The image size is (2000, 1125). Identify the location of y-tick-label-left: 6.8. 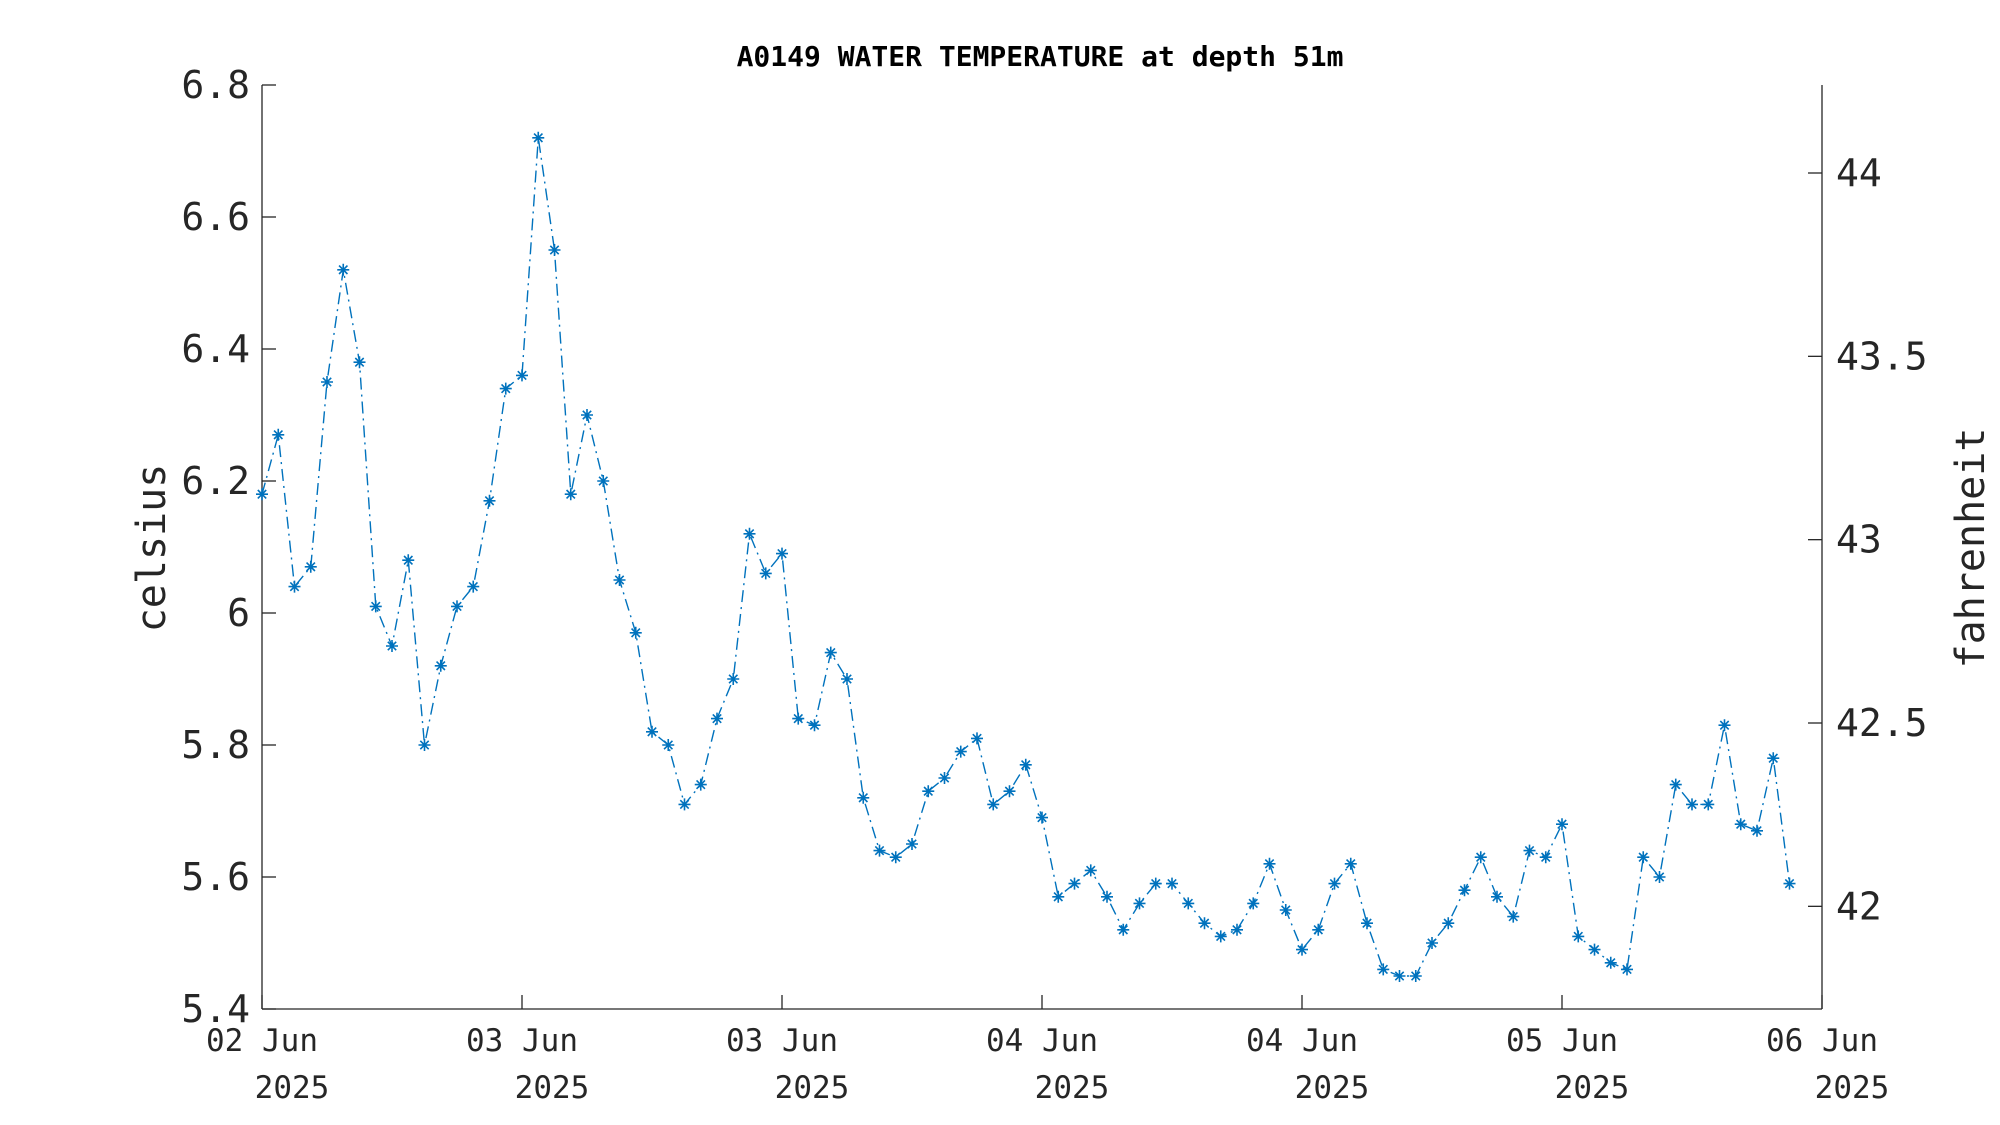
(215, 85).